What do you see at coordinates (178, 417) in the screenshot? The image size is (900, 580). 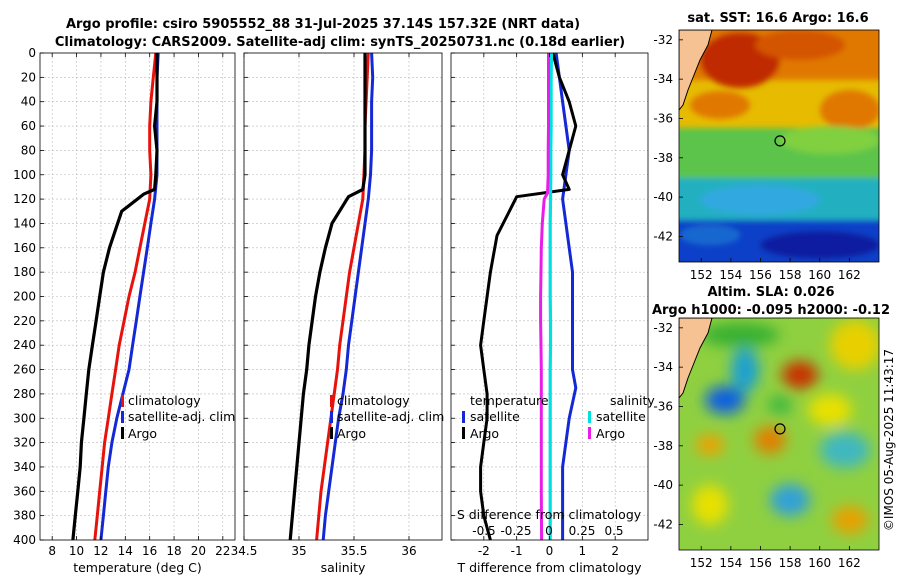 I see `temperature-legend: climatology satellite-adj. clim Argo` at bounding box center [178, 417].